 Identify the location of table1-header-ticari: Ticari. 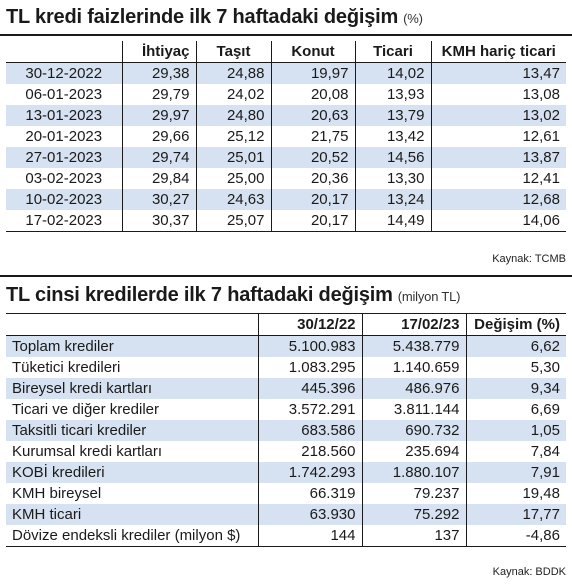
(392, 52).